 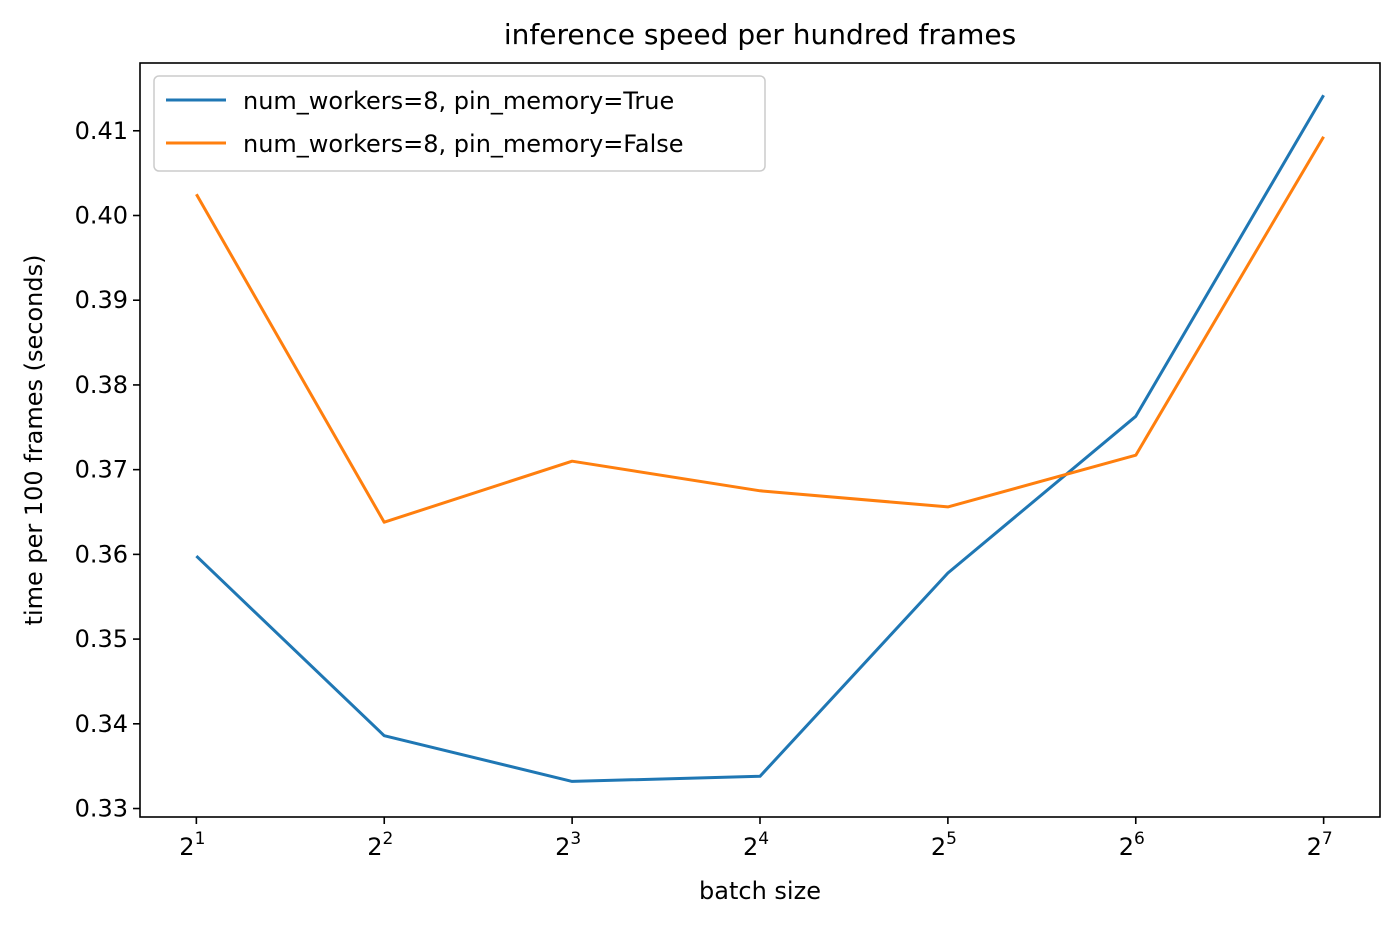 I want to click on x-tick-label: 21, so click(x=192, y=845).